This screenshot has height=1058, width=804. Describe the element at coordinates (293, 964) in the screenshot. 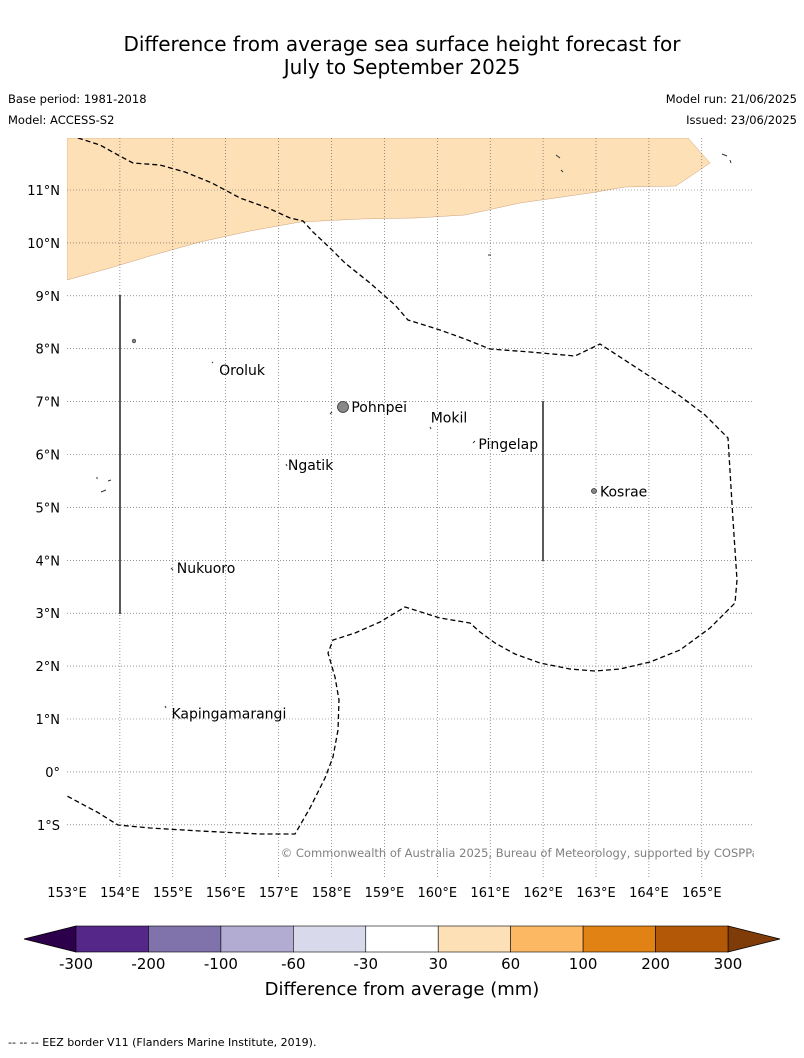

I see `colorbar-label: -60` at that location.